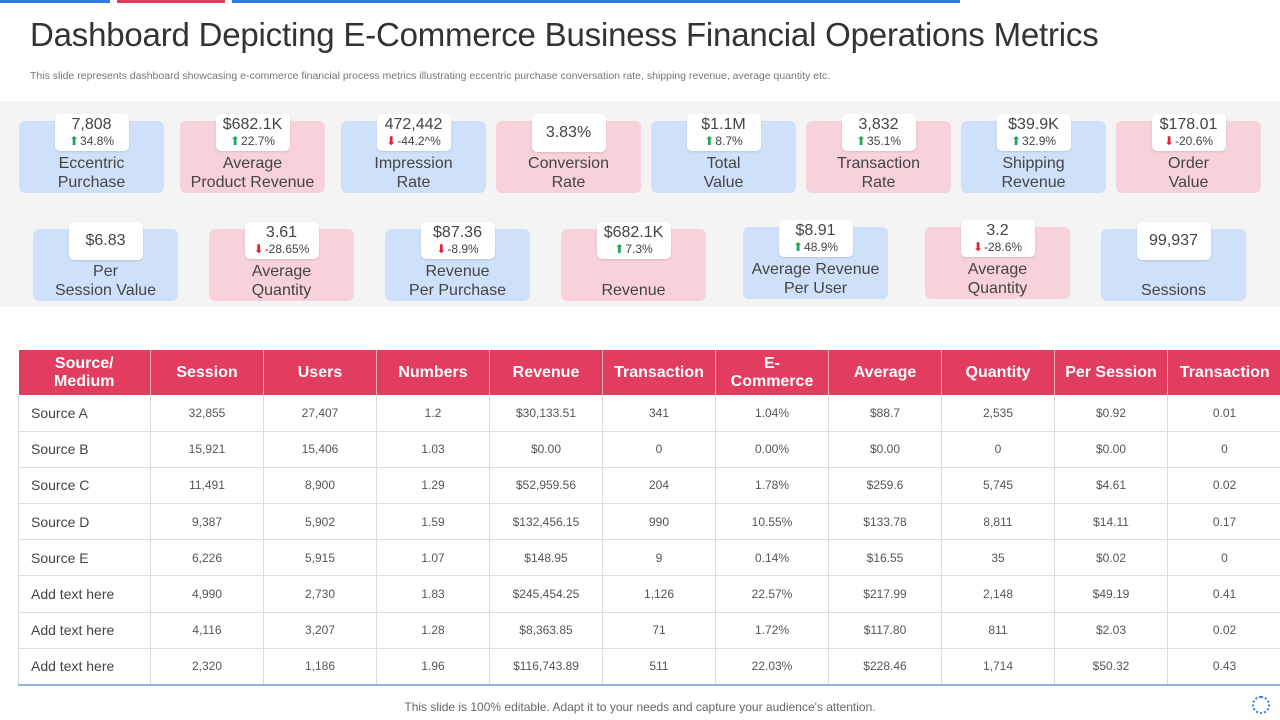  Describe the element at coordinates (772, 372) in the screenshot. I see `column-header: E- Commerce` at that location.